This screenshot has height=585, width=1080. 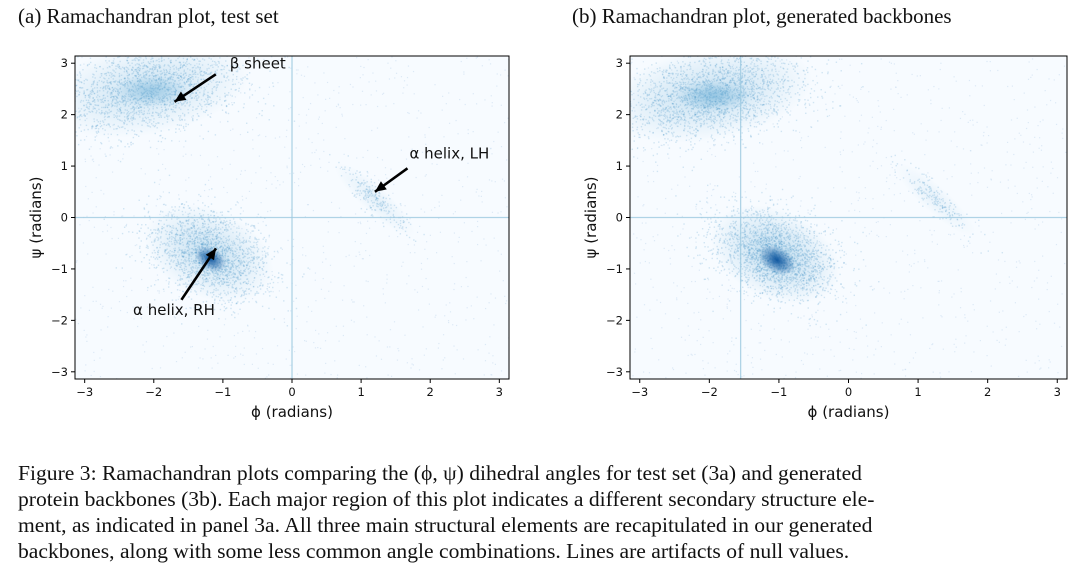 What do you see at coordinates (148, 16) in the screenshot?
I see `panel-a-title: (a) Ramachandran plot, test set` at bounding box center [148, 16].